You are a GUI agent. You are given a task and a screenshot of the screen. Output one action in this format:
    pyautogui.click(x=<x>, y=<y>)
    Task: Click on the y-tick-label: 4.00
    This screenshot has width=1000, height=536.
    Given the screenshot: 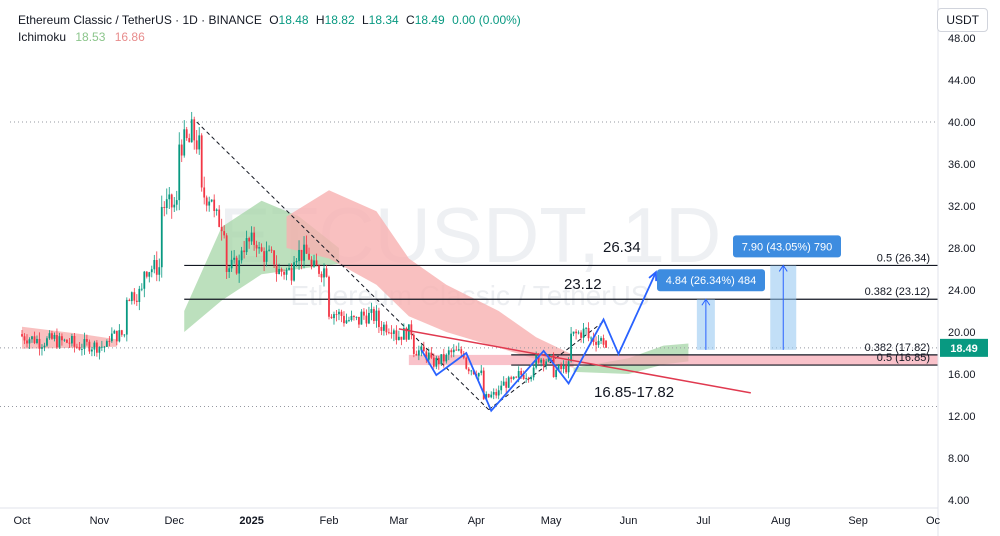 What is the action you would take?
    pyautogui.click(x=958, y=501)
    